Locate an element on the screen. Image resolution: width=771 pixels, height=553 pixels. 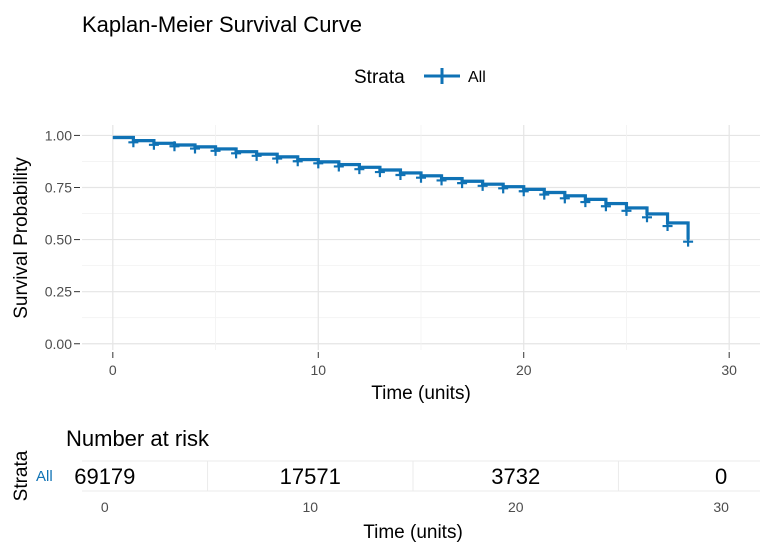
risk-value: 0 is located at coordinates (721, 476).